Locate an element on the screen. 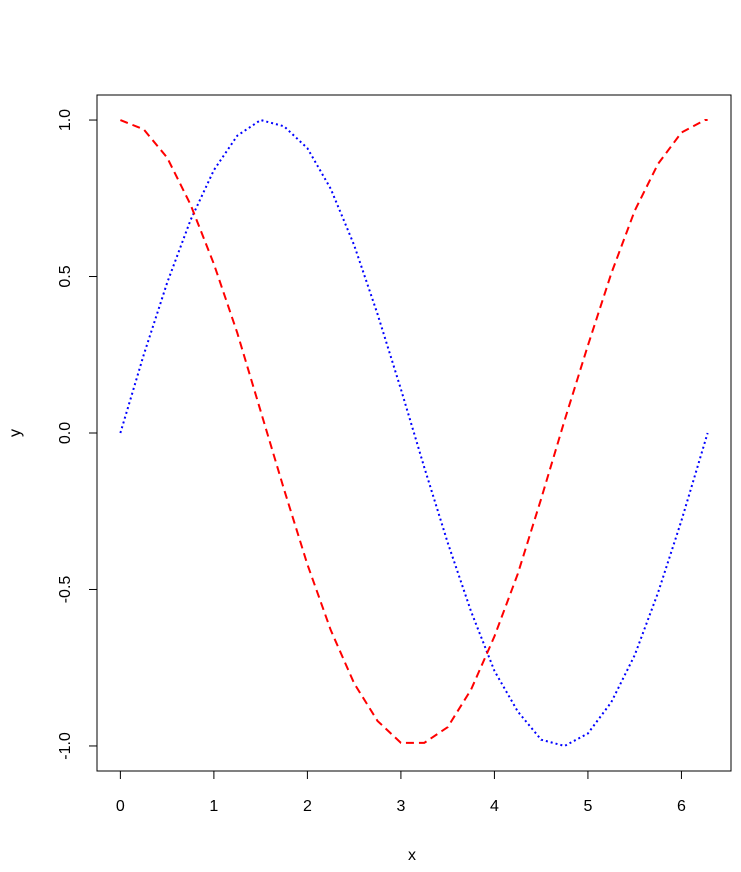 This screenshot has width=741, height=872. y-tick-label: 1.0 is located at coordinates (65, 120).